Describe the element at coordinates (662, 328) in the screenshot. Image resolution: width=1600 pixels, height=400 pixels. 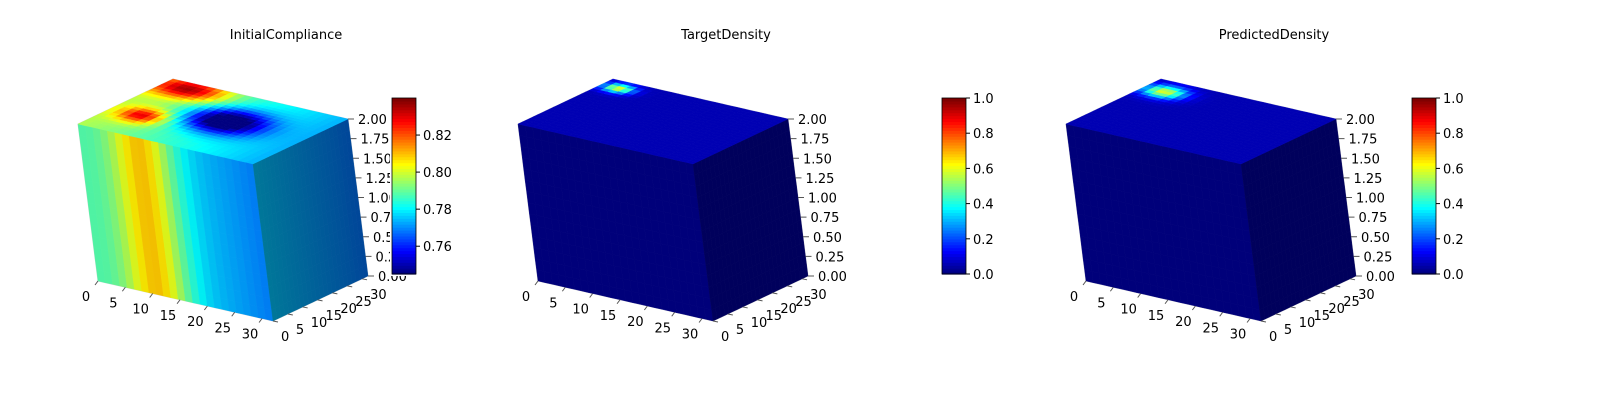
I see `x-tick-label: 25` at that location.